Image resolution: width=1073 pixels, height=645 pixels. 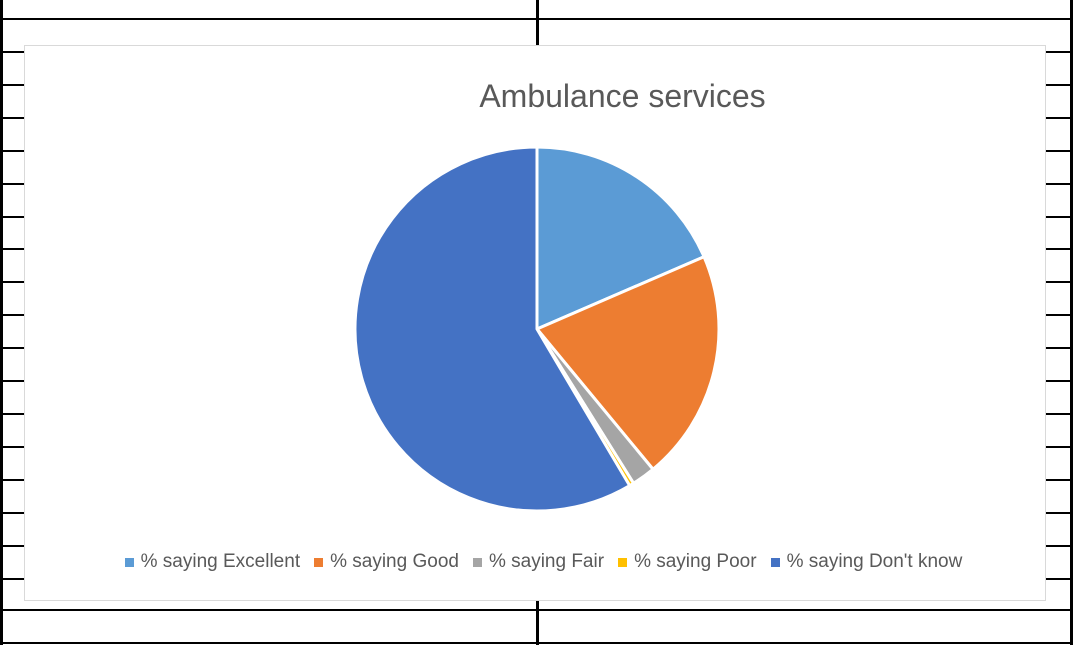 What do you see at coordinates (622, 96) in the screenshot?
I see `chart-title: Ambulance services` at bounding box center [622, 96].